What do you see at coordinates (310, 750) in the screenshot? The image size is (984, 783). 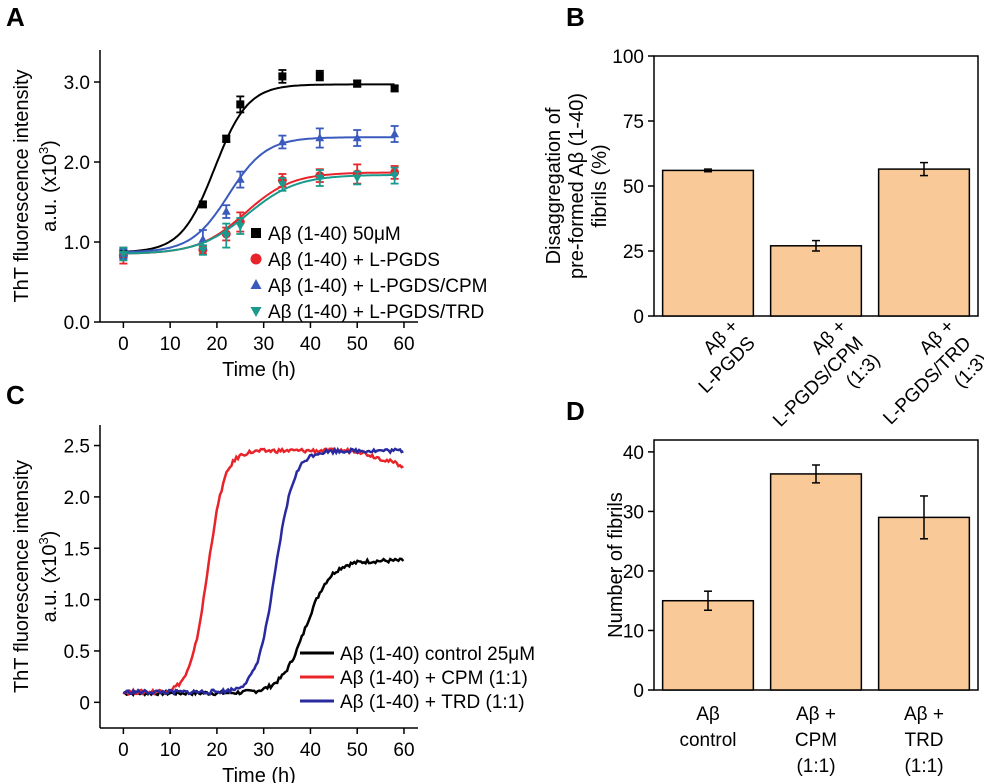 I see `x-tick-label: 40` at bounding box center [310, 750].